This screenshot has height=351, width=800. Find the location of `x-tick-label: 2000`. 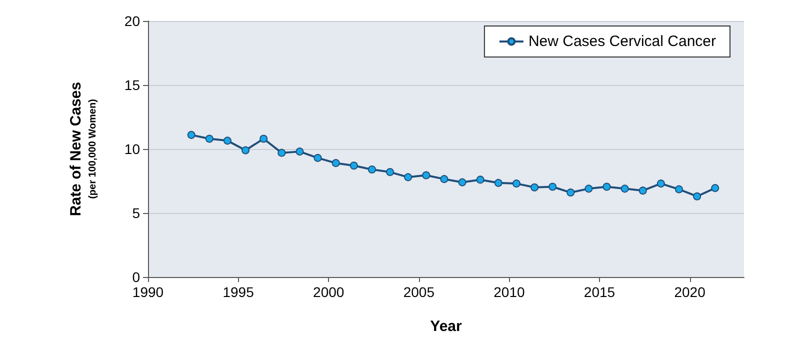

x-tick-label: 2000 is located at coordinates (328, 292).